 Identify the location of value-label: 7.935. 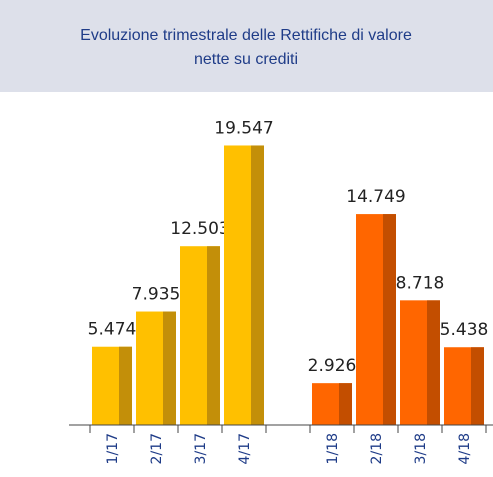
(156, 295).